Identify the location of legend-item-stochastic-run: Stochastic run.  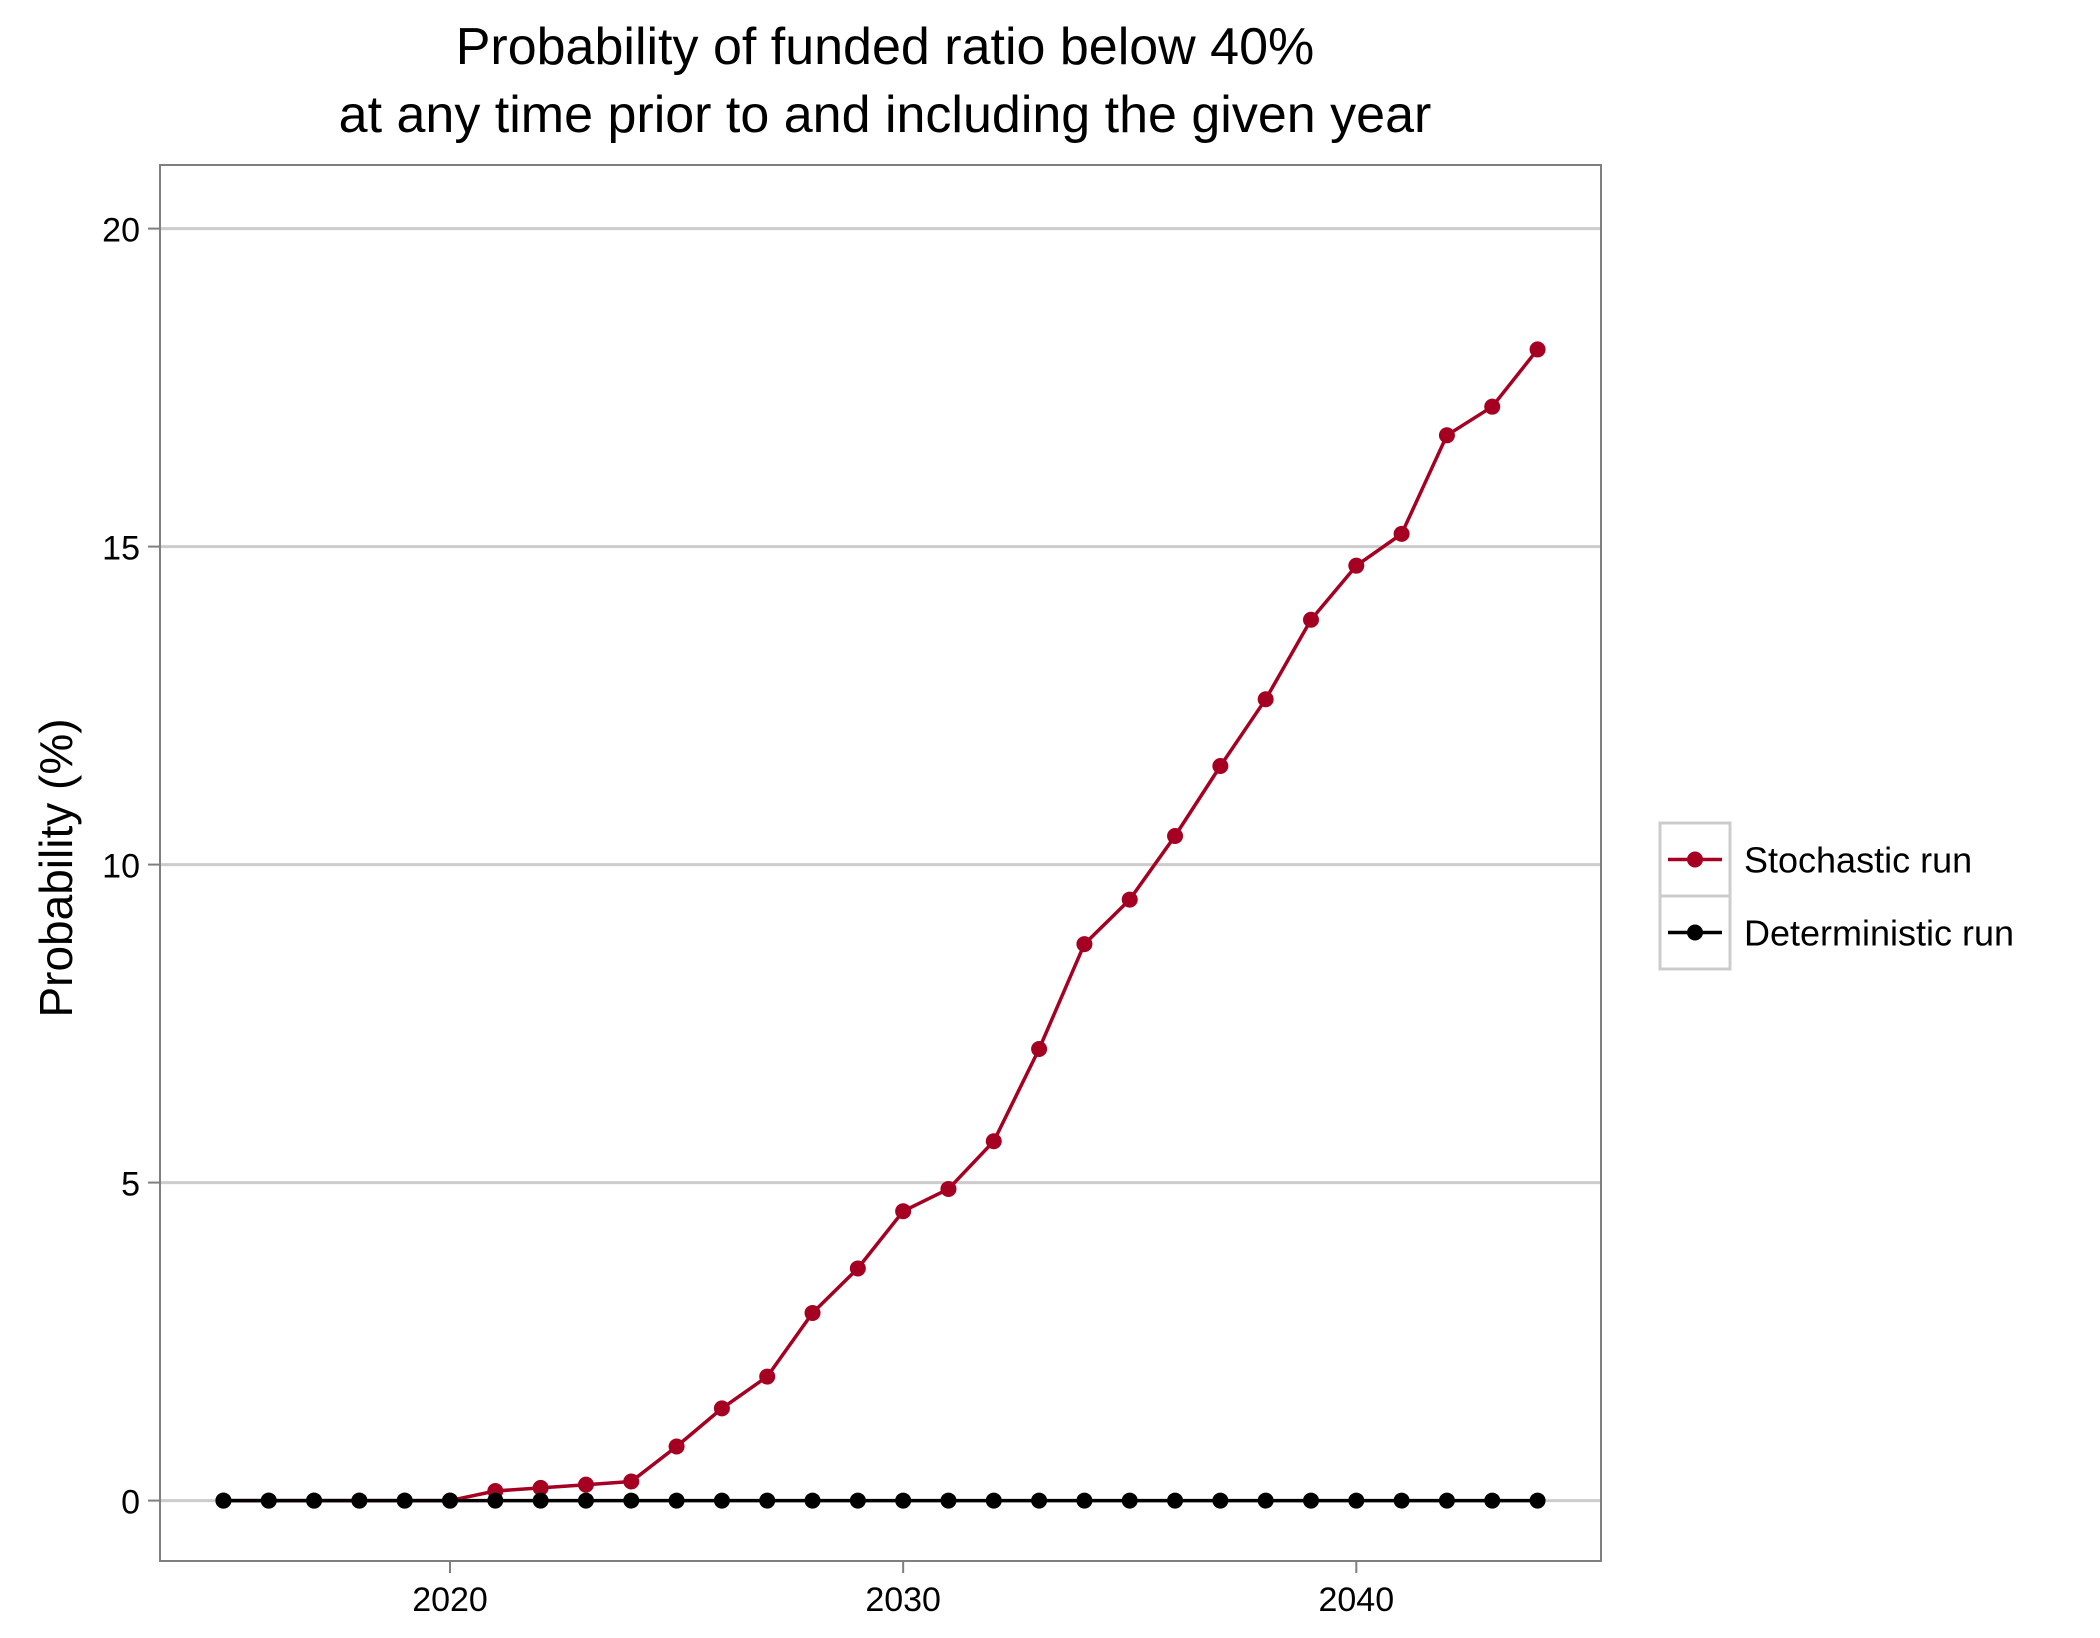
(1815, 859).